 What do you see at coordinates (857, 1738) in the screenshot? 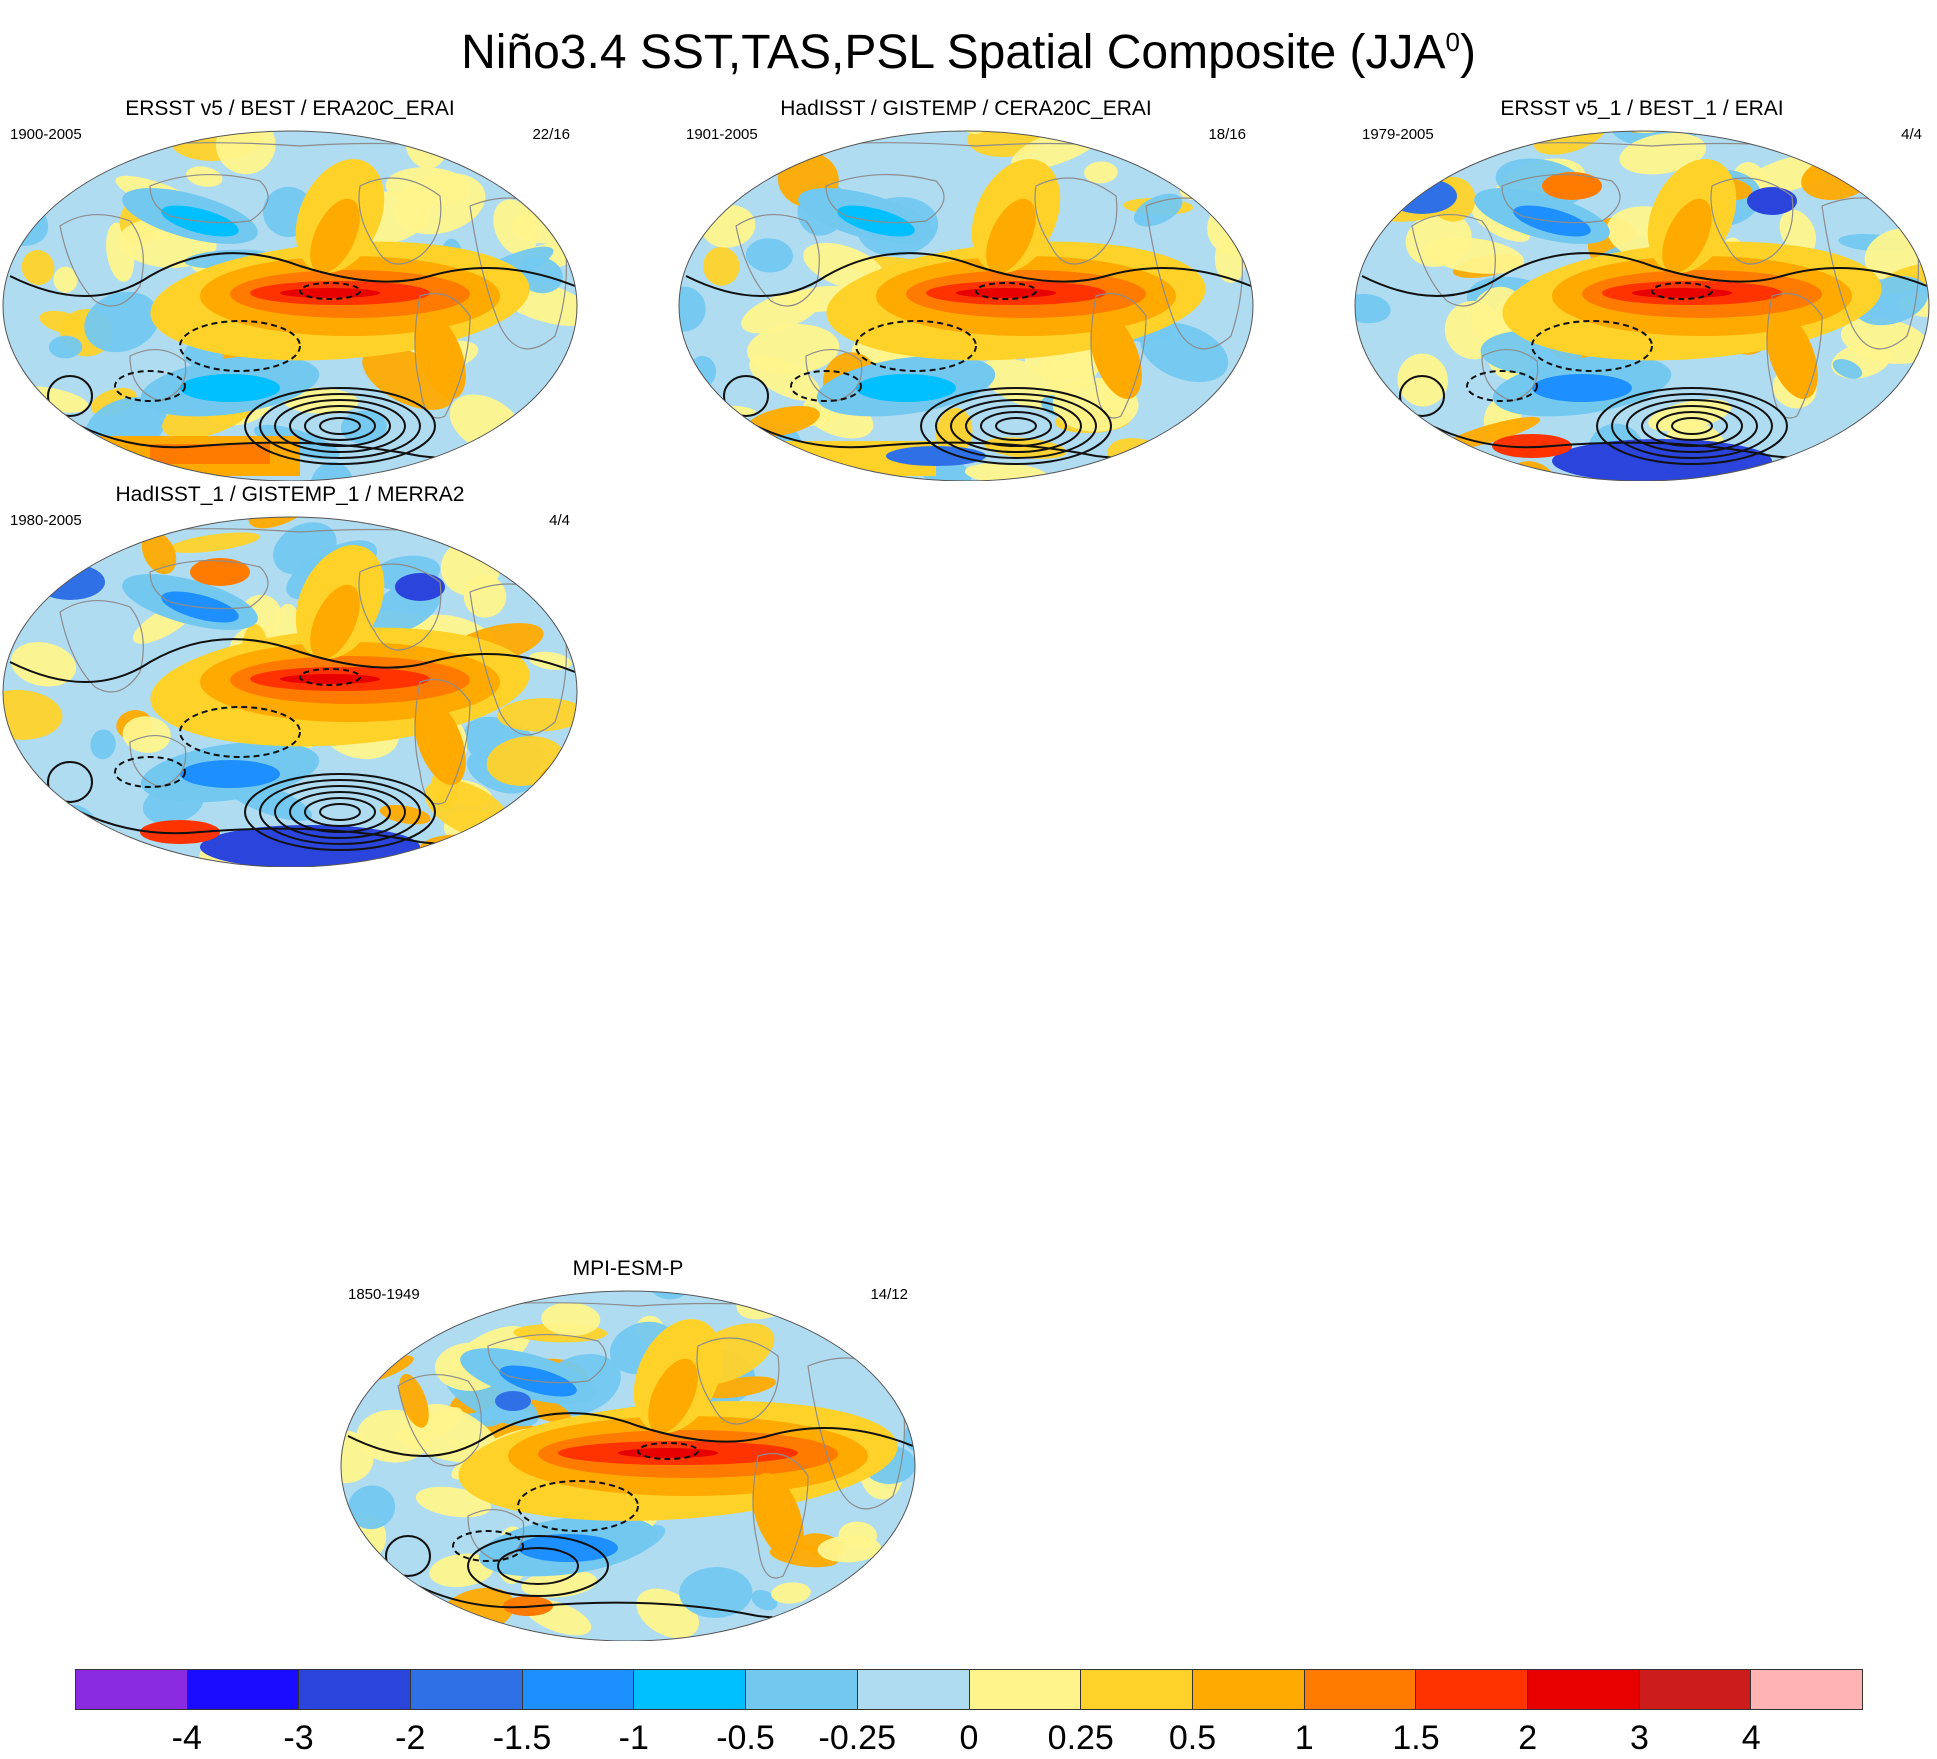
I see `colorbar-tick-label: -0.25` at bounding box center [857, 1738].